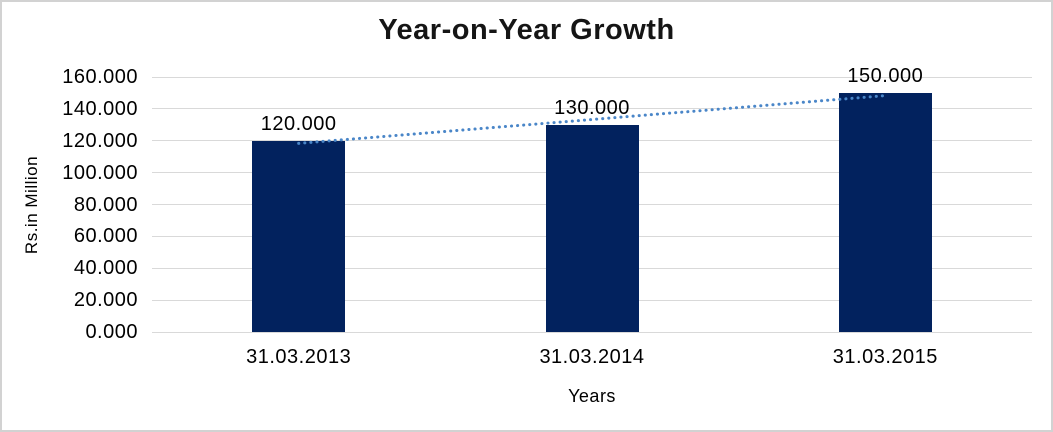 This screenshot has height=432, width=1053. I want to click on x-tick-label: 31.03.2014, so click(592, 357).